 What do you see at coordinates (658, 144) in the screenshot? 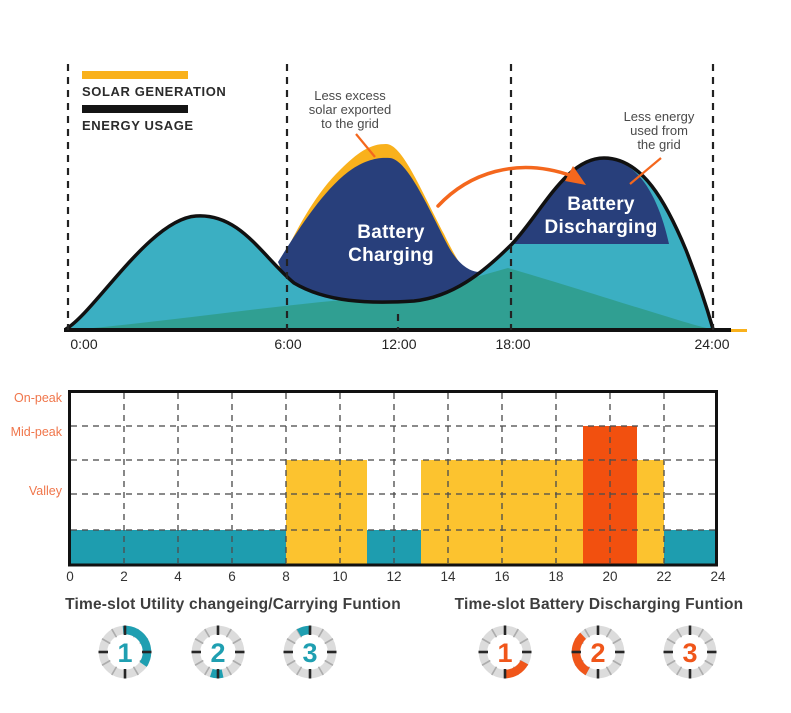
I see `annotation-line: the grid` at bounding box center [658, 144].